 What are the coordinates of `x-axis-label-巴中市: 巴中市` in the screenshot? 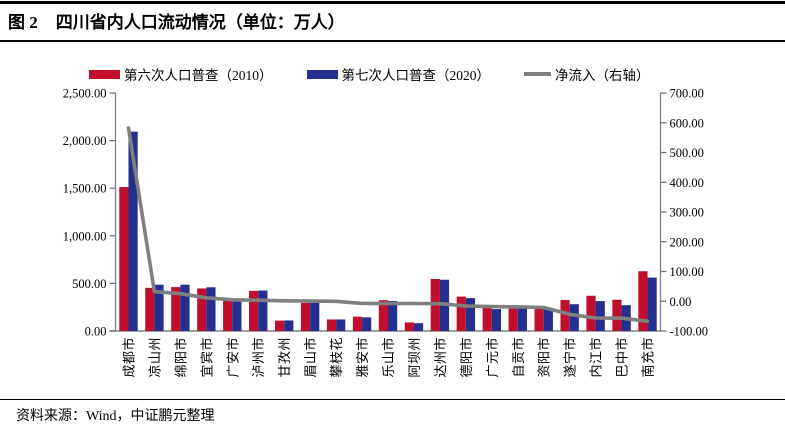 It's located at (622, 357).